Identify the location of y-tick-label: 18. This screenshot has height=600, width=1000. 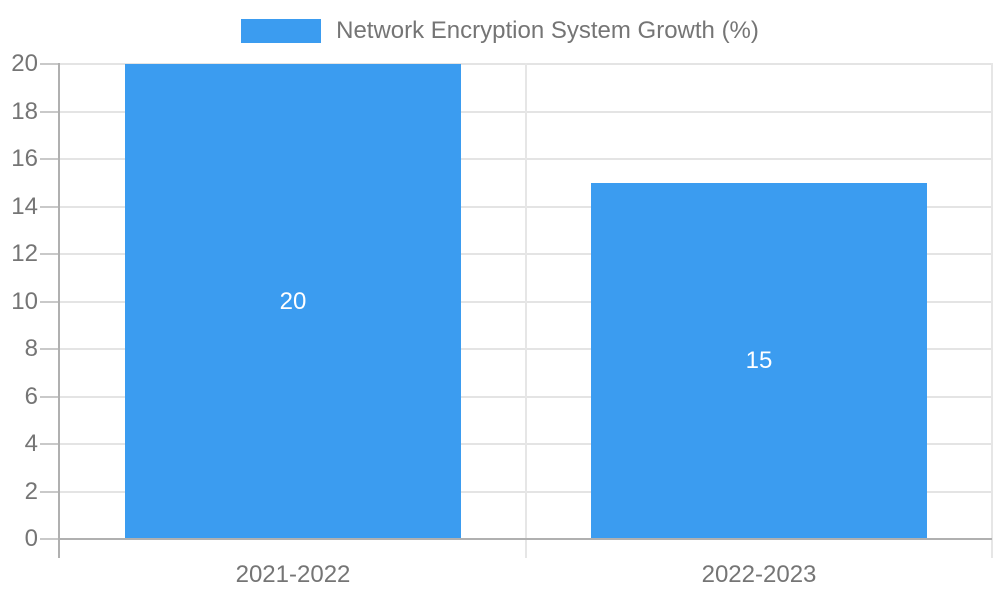
(24, 111).